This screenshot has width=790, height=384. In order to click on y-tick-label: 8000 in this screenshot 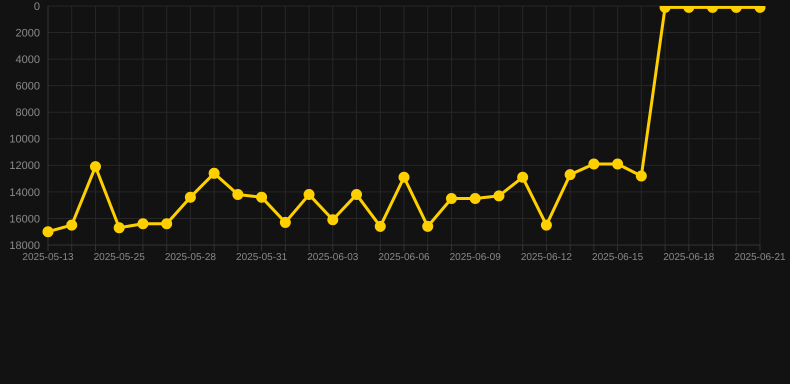, I will do `click(28, 113)`.